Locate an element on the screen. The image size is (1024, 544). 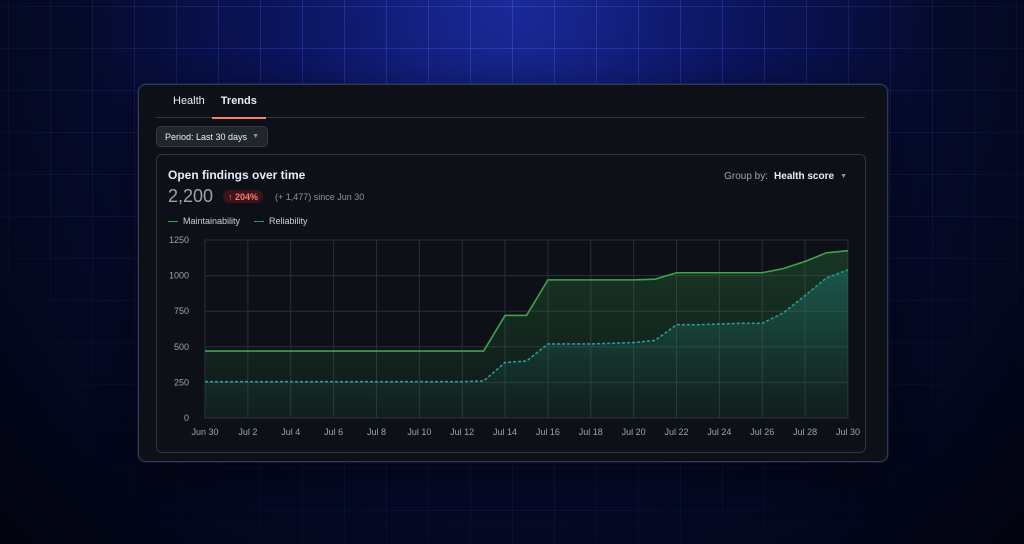
legend-label: Maintainability is located at coordinates (212, 221).